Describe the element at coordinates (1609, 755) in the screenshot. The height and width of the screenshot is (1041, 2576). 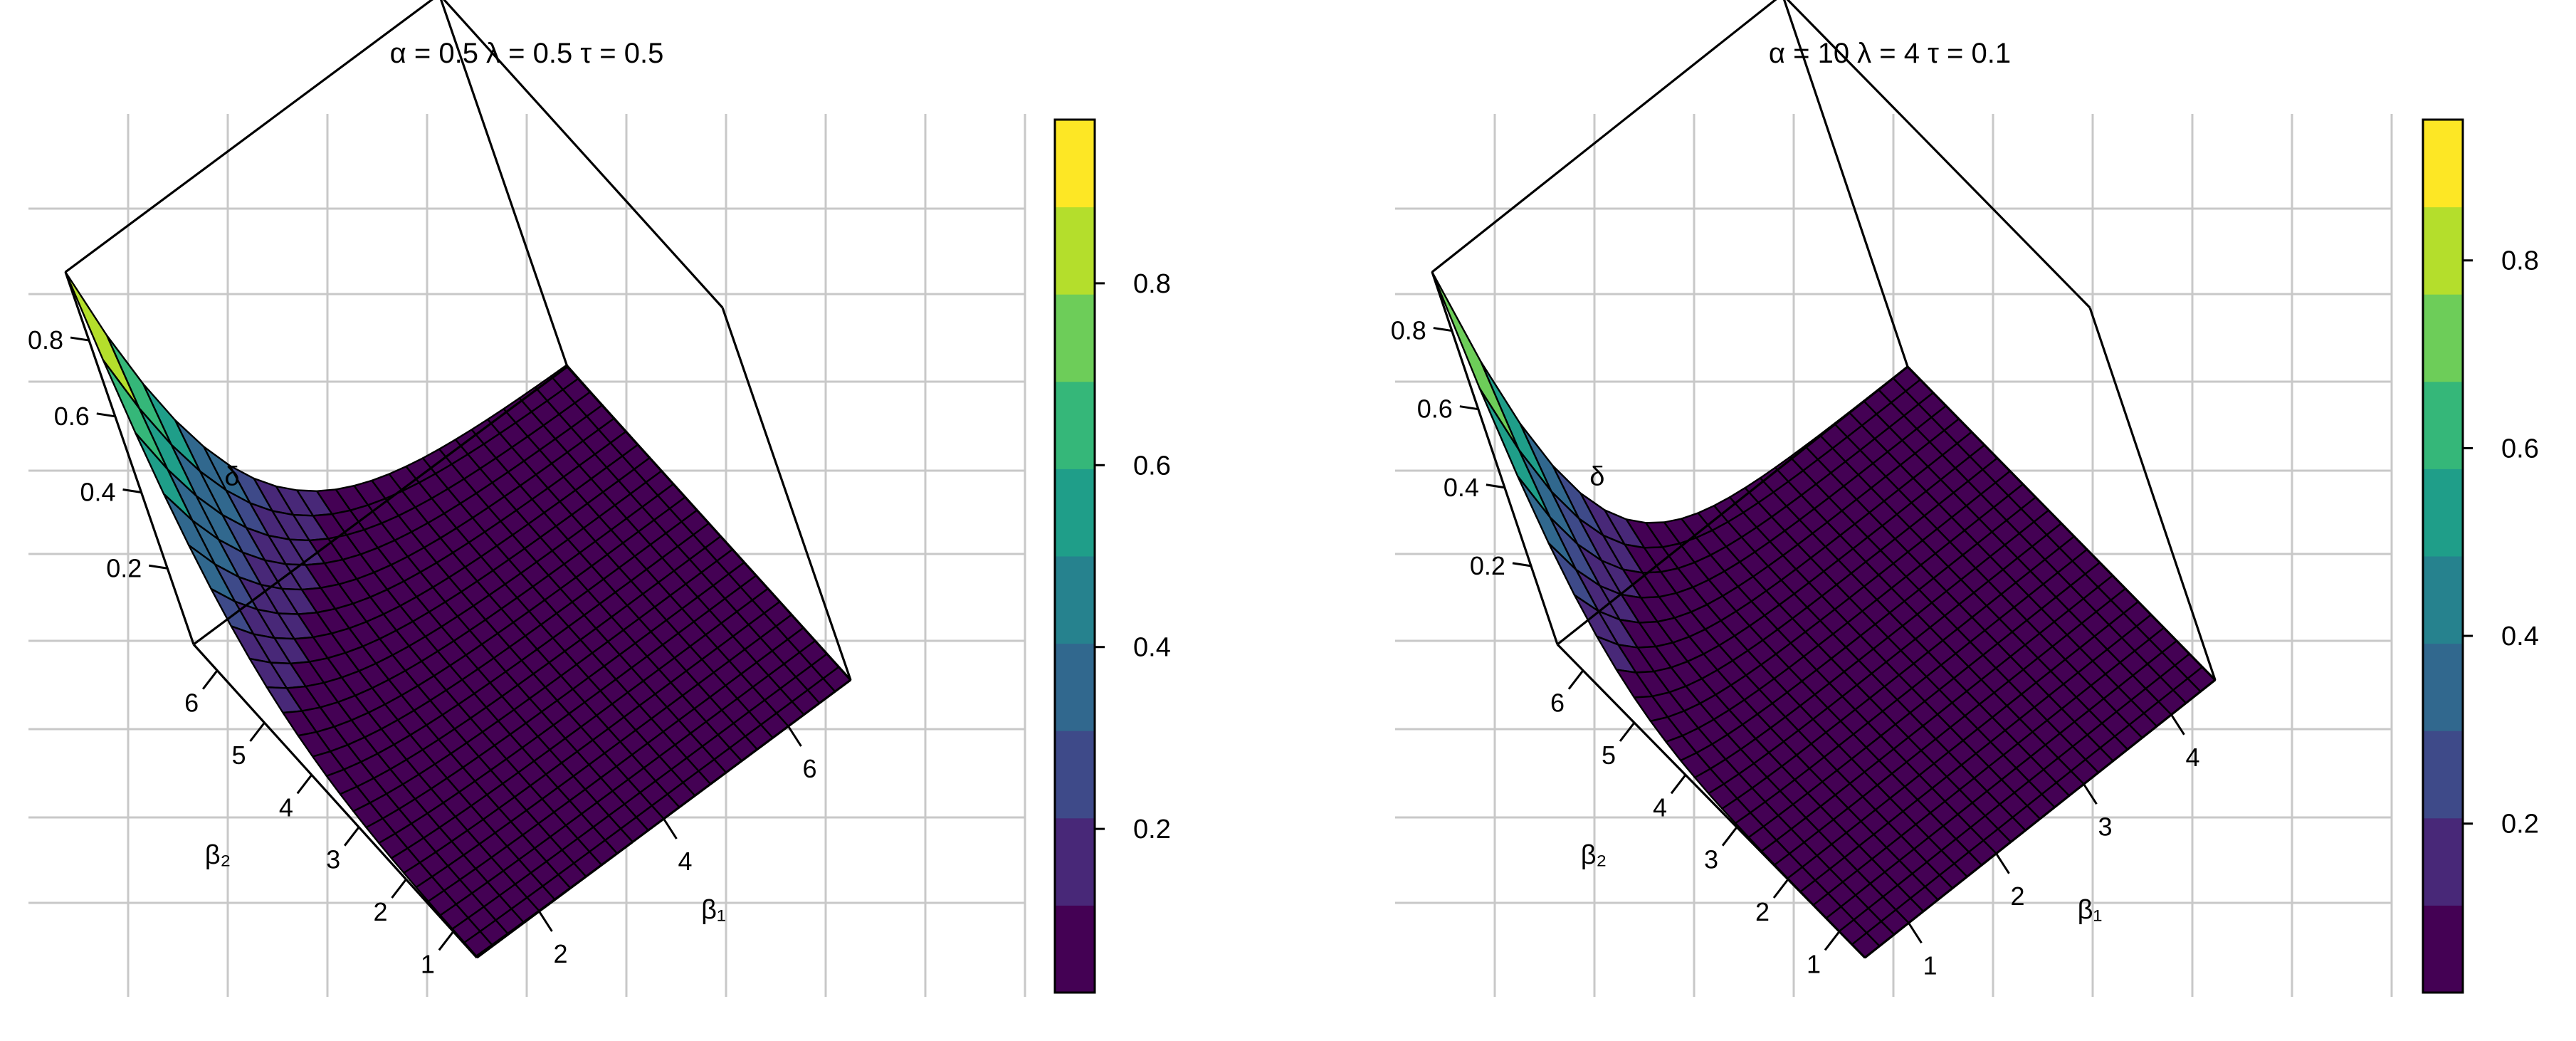
I see `y-tick-label: 5` at that location.